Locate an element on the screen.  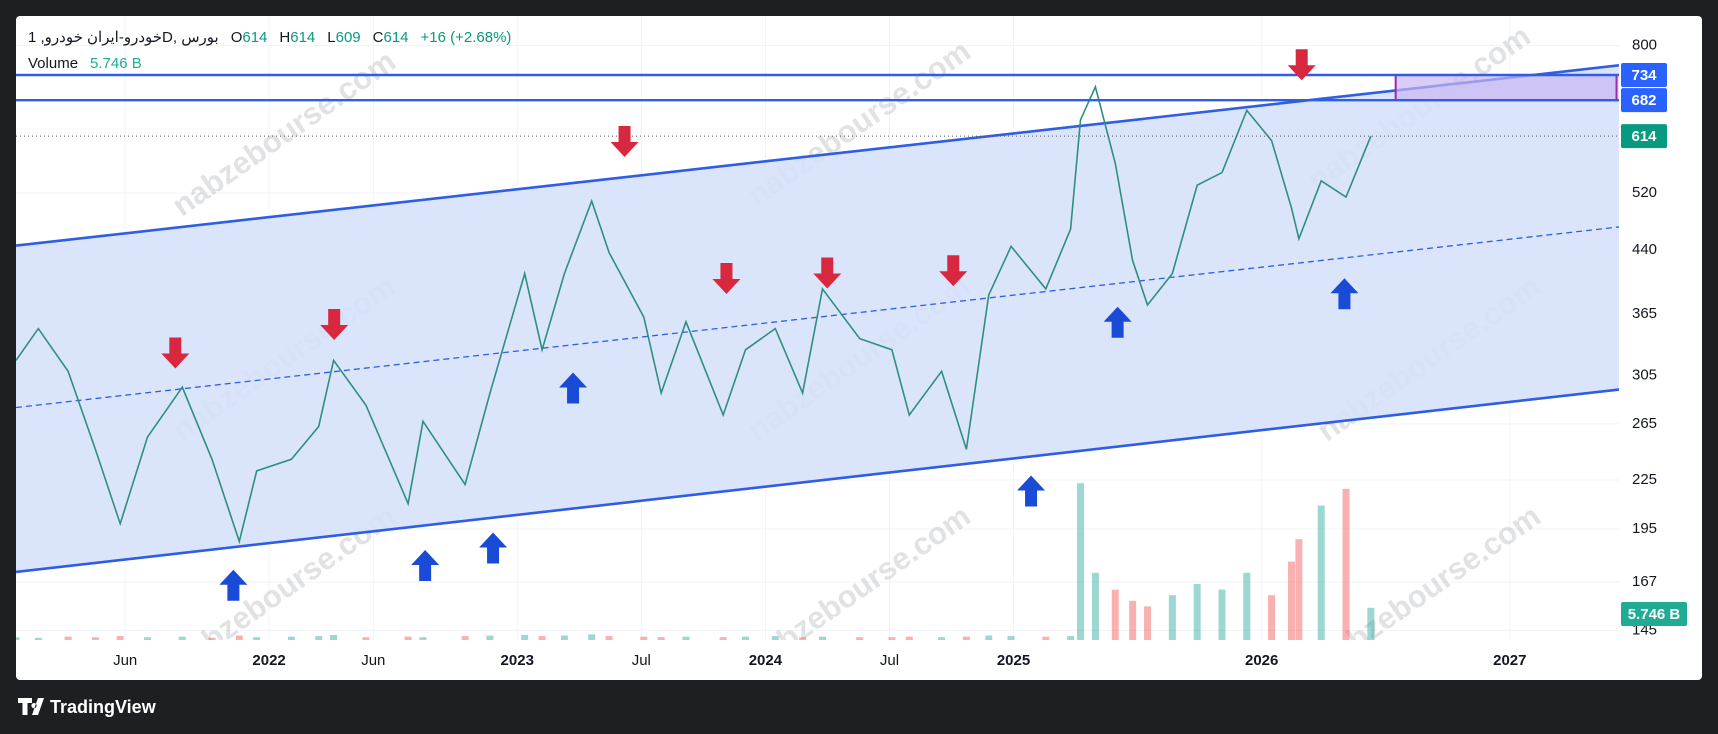
target-zone is located at coordinates (1506, 88).